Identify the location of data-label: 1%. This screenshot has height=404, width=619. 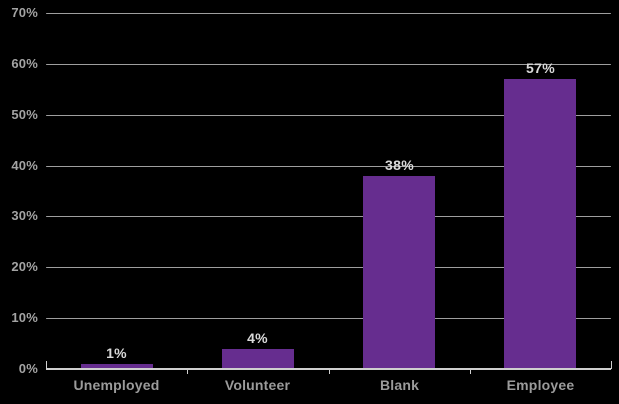
(116, 353).